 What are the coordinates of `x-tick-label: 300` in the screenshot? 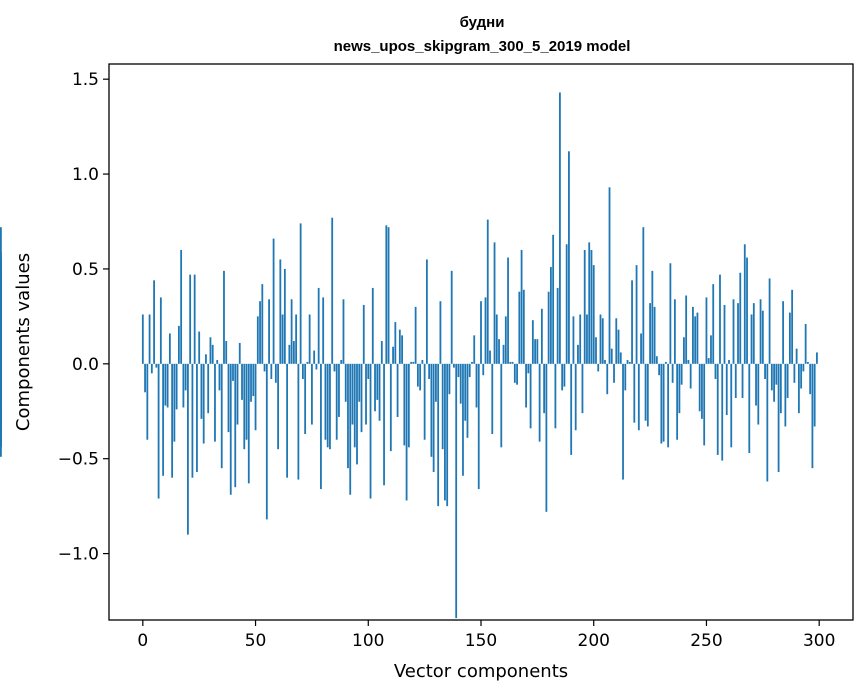 It's located at (819, 641).